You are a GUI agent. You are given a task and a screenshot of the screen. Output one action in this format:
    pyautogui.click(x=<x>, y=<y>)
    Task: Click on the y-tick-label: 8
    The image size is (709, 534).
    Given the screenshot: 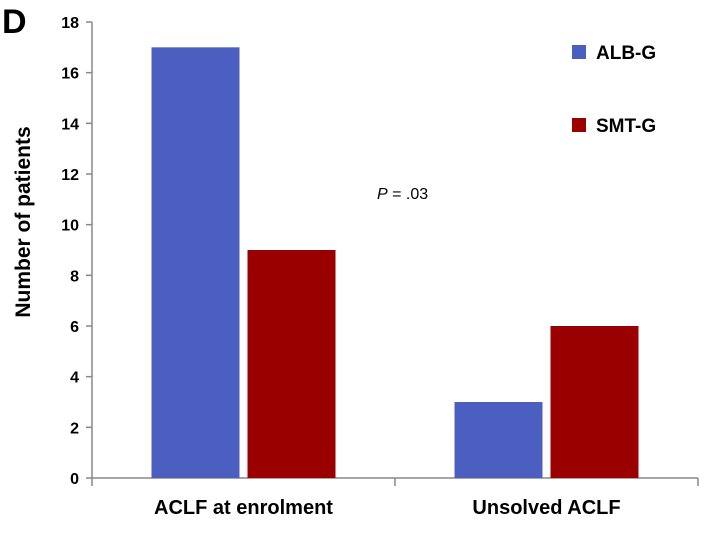 What is the action you would take?
    pyautogui.click(x=74, y=276)
    